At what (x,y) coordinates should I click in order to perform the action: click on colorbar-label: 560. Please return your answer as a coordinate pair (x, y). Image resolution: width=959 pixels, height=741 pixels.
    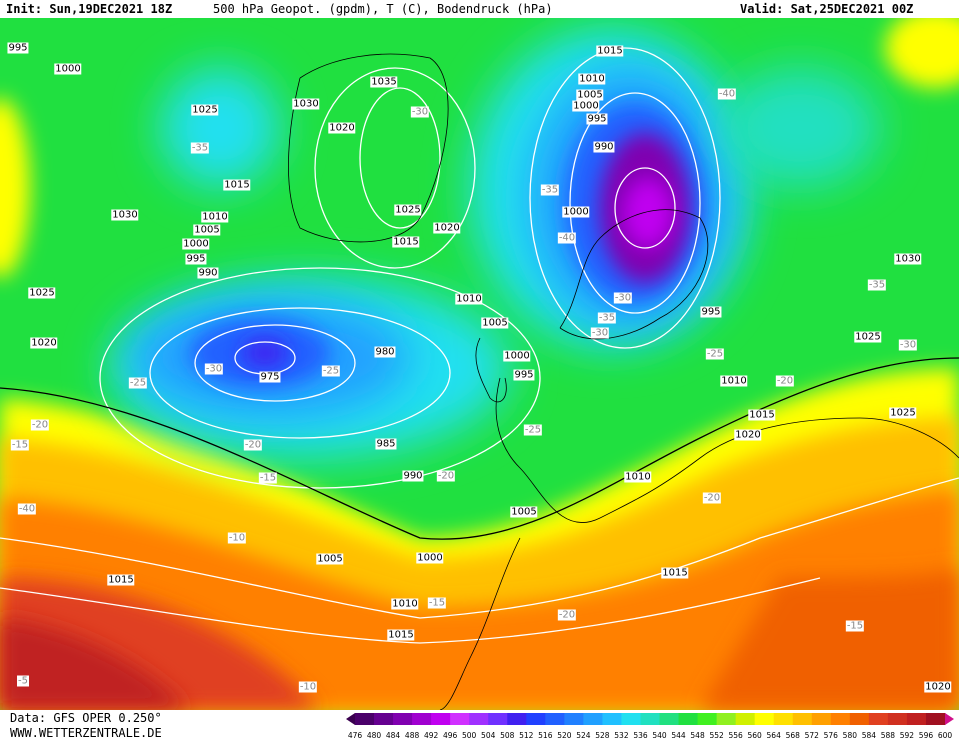
    Looking at the image, I should click on (755, 735).